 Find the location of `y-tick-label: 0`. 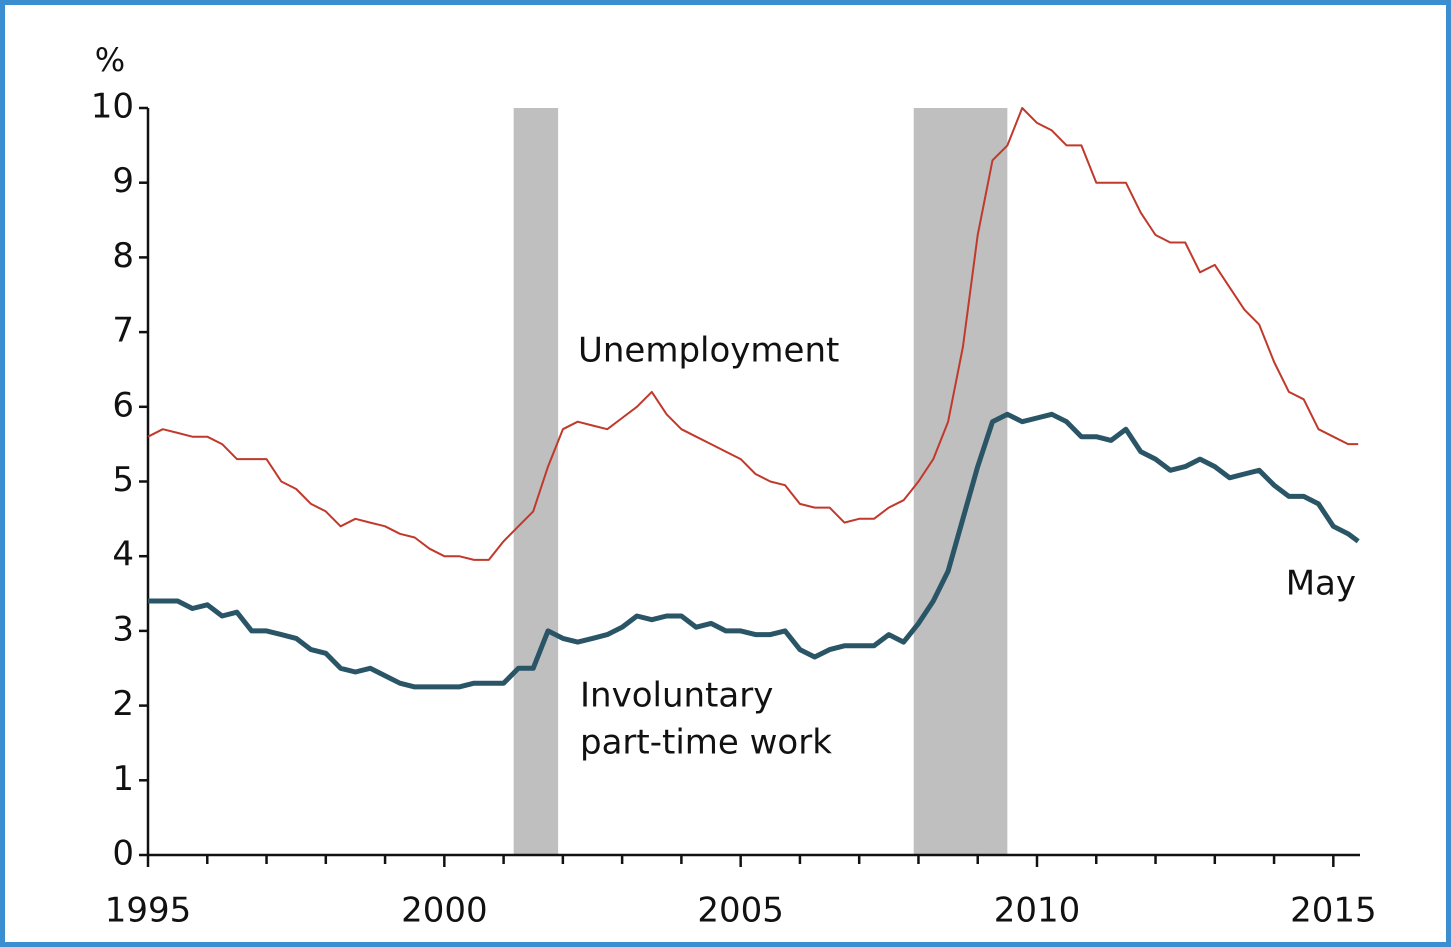

y-tick-label: 0 is located at coordinates (123, 854).